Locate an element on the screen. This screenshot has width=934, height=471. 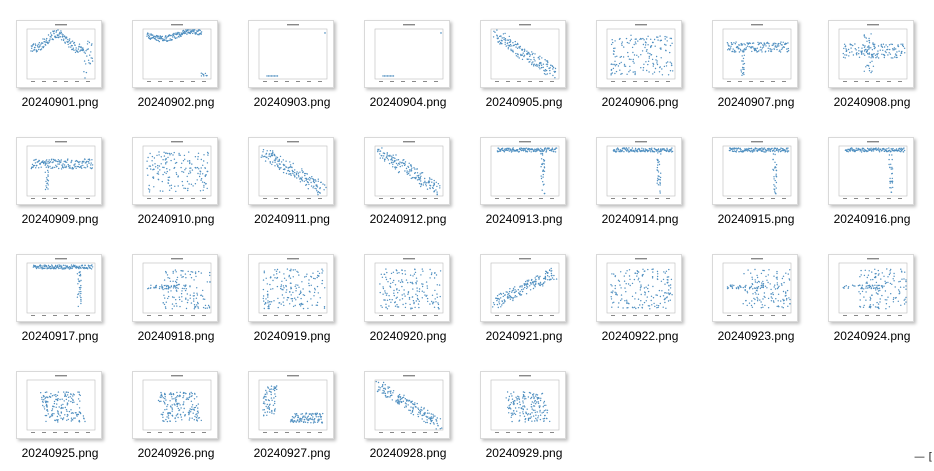
file-item: 20240925.png is located at coordinates (65, 421).